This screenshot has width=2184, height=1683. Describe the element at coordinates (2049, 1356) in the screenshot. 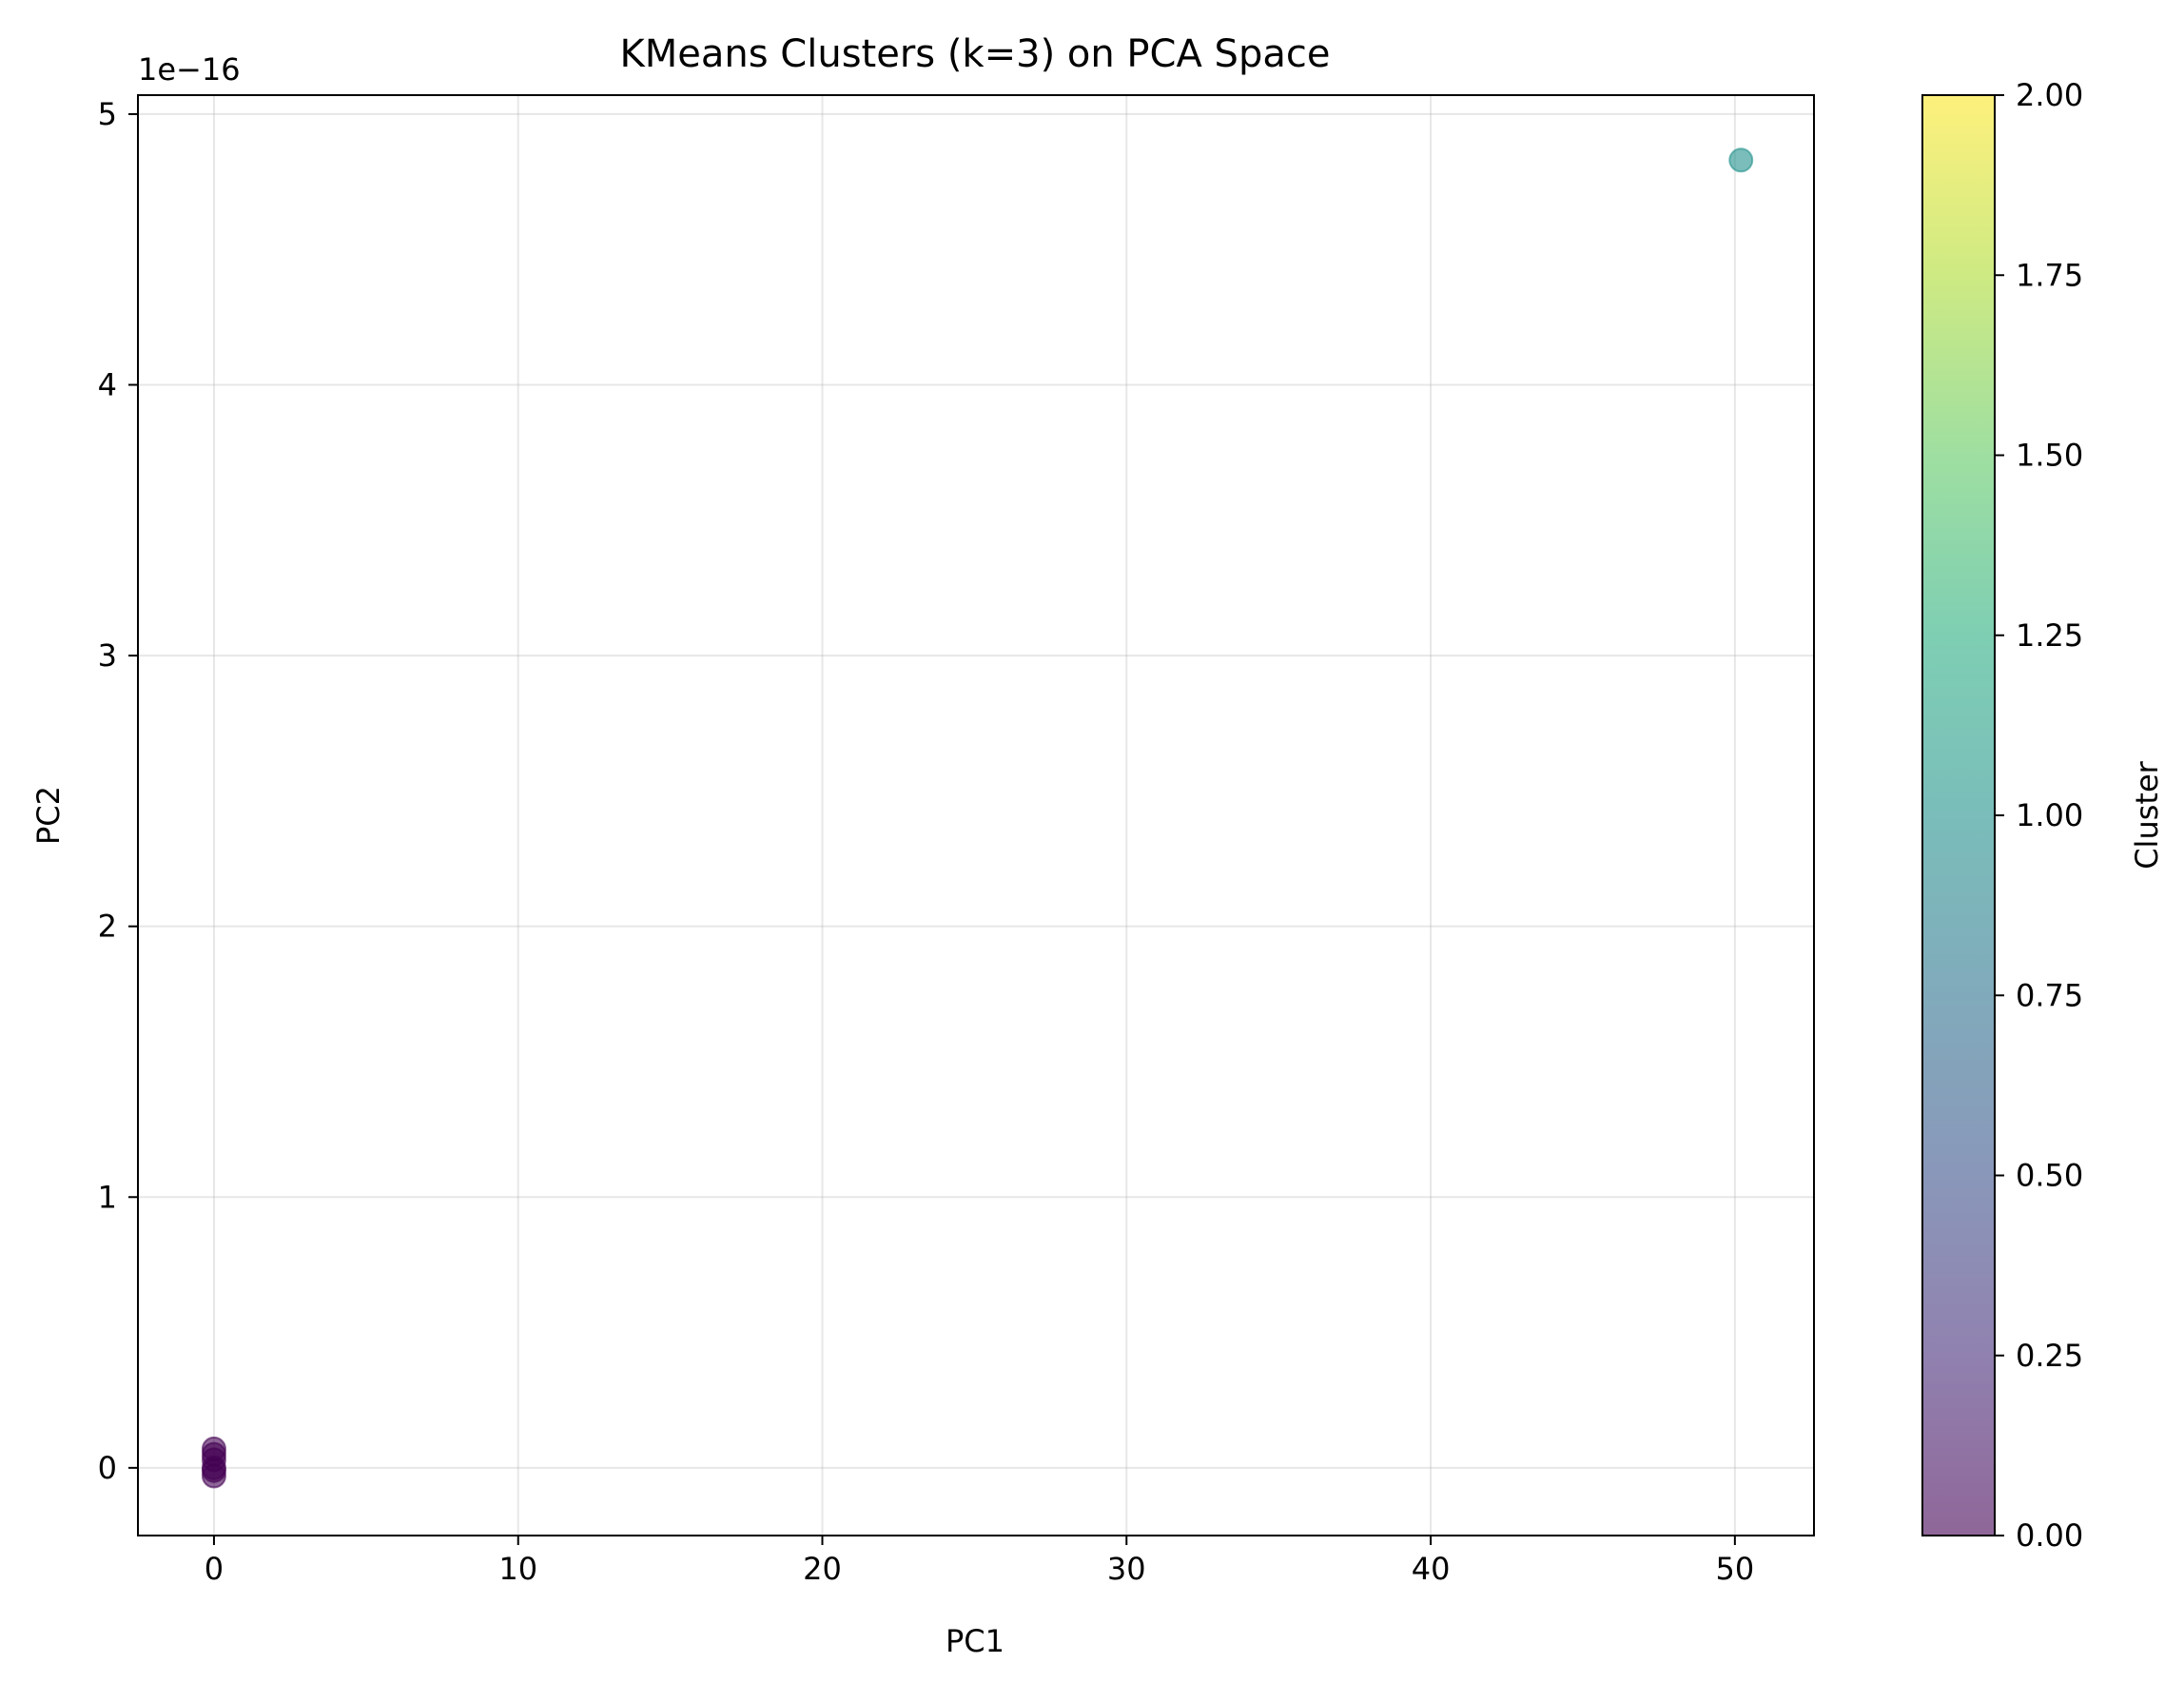

I see `colorbar-tick-label: 0.25` at that location.